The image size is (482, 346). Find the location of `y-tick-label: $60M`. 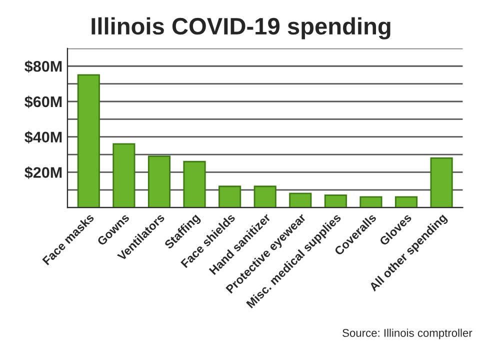

y-tick-label: $60M is located at coordinates (43, 102).